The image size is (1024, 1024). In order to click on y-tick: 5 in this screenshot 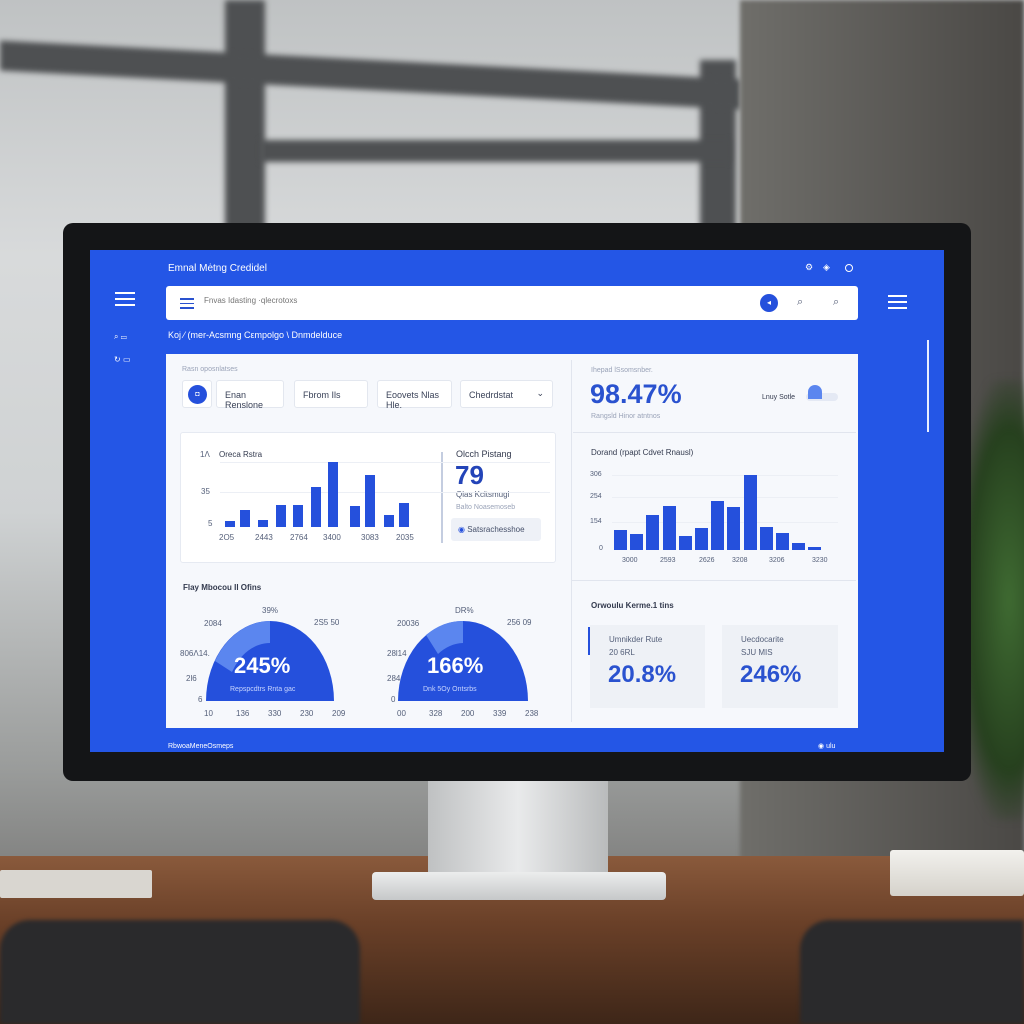, I will do `click(210, 523)`.